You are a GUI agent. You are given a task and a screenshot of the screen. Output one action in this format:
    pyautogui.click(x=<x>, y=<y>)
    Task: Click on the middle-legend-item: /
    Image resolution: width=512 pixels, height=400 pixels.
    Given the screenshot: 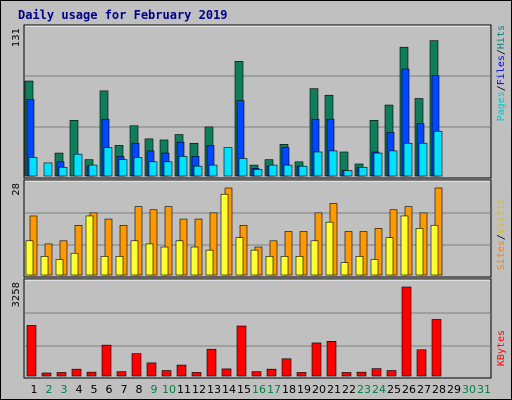 What is the action you would take?
    pyautogui.click(x=501, y=237)
    